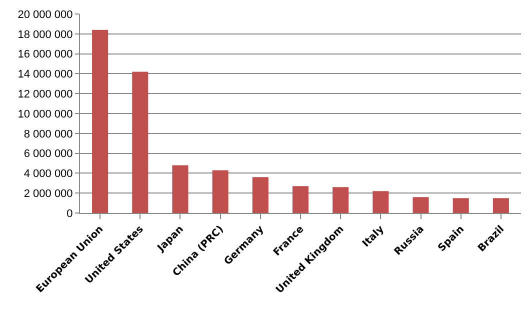 This screenshot has width=531, height=311. I want to click on y-tick-label: 2 000 000, so click(48, 194).